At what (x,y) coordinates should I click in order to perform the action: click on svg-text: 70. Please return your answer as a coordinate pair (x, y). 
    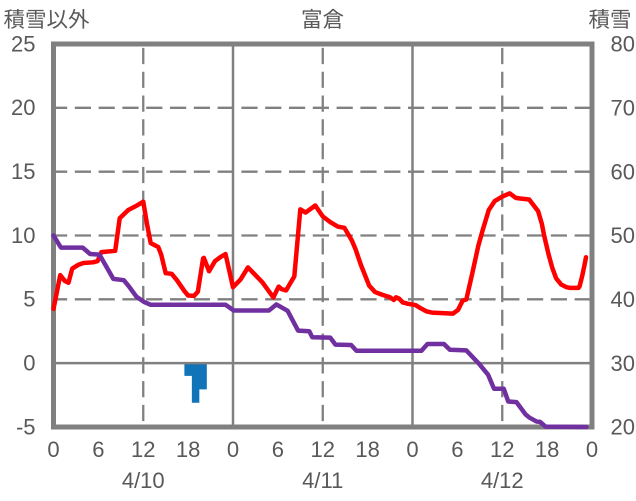
    Looking at the image, I should click on (623, 107).